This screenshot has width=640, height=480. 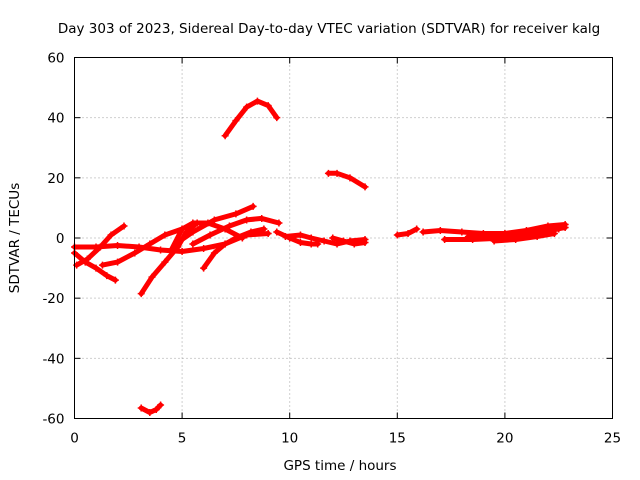 What do you see at coordinates (339, 466) in the screenshot?
I see `x-axis-label: GPS time / hours` at bounding box center [339, 466].